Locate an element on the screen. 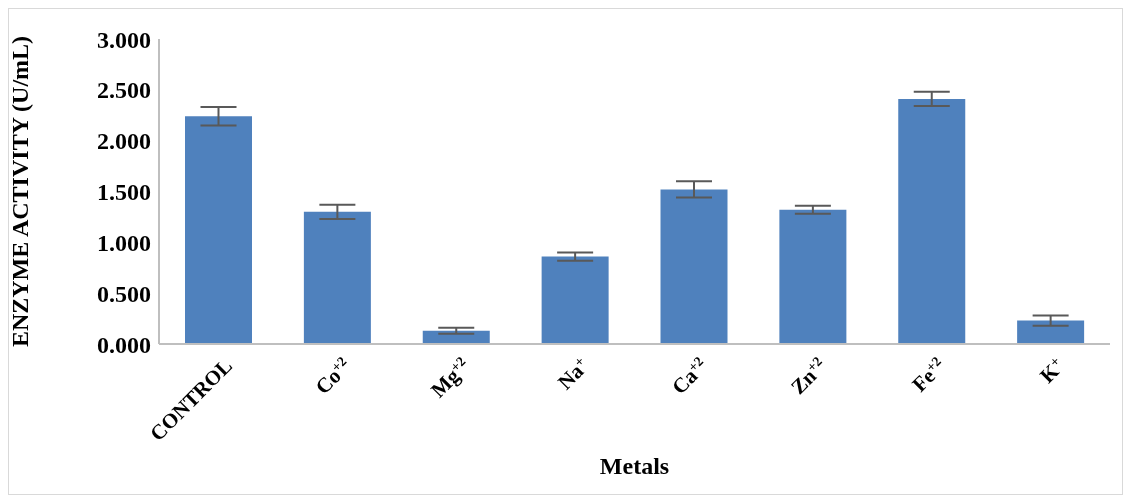 The width and height of the screenshot is (1131, 503). y-tick-label: 1.000 is located at coordinates (124, 242).